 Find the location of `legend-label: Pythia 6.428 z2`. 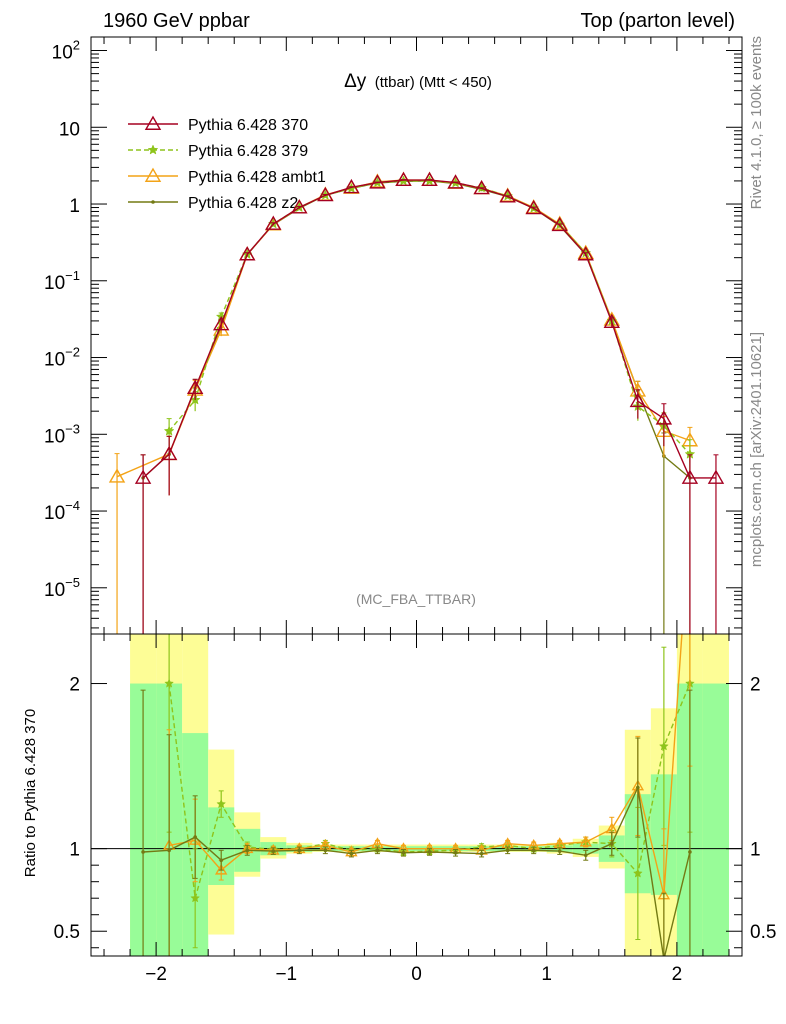

legend-label: Pythia 6.428 z2 is located at coordinates (243, 203).